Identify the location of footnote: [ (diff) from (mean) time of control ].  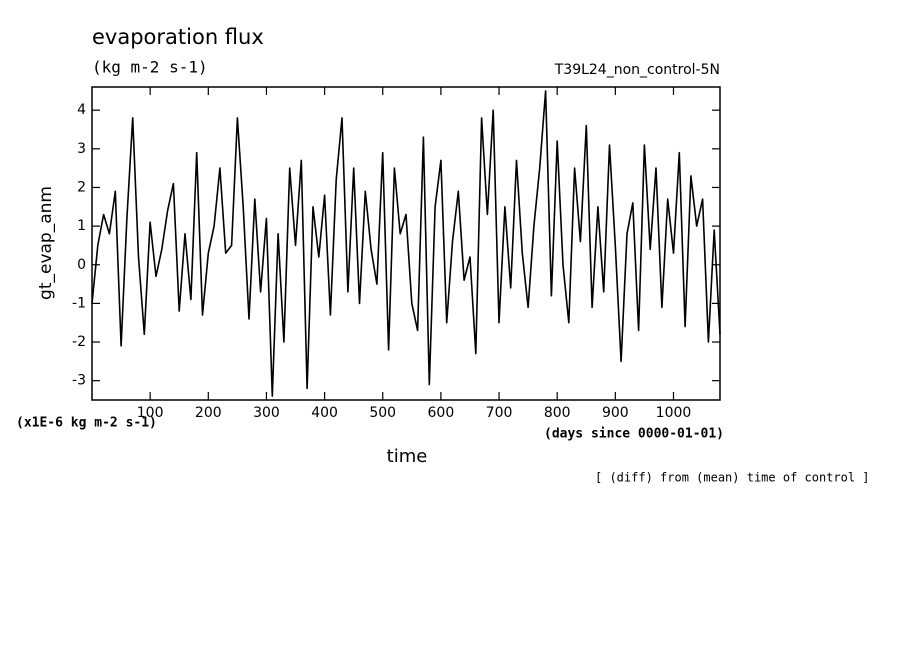
(732, 478).